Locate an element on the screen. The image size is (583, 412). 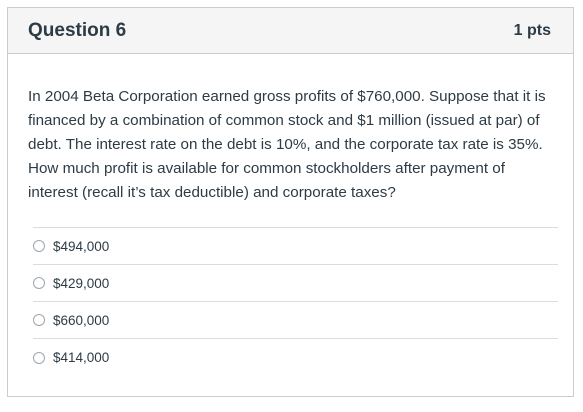
answer-label: $429,000 is located at coordinates (81, 283).